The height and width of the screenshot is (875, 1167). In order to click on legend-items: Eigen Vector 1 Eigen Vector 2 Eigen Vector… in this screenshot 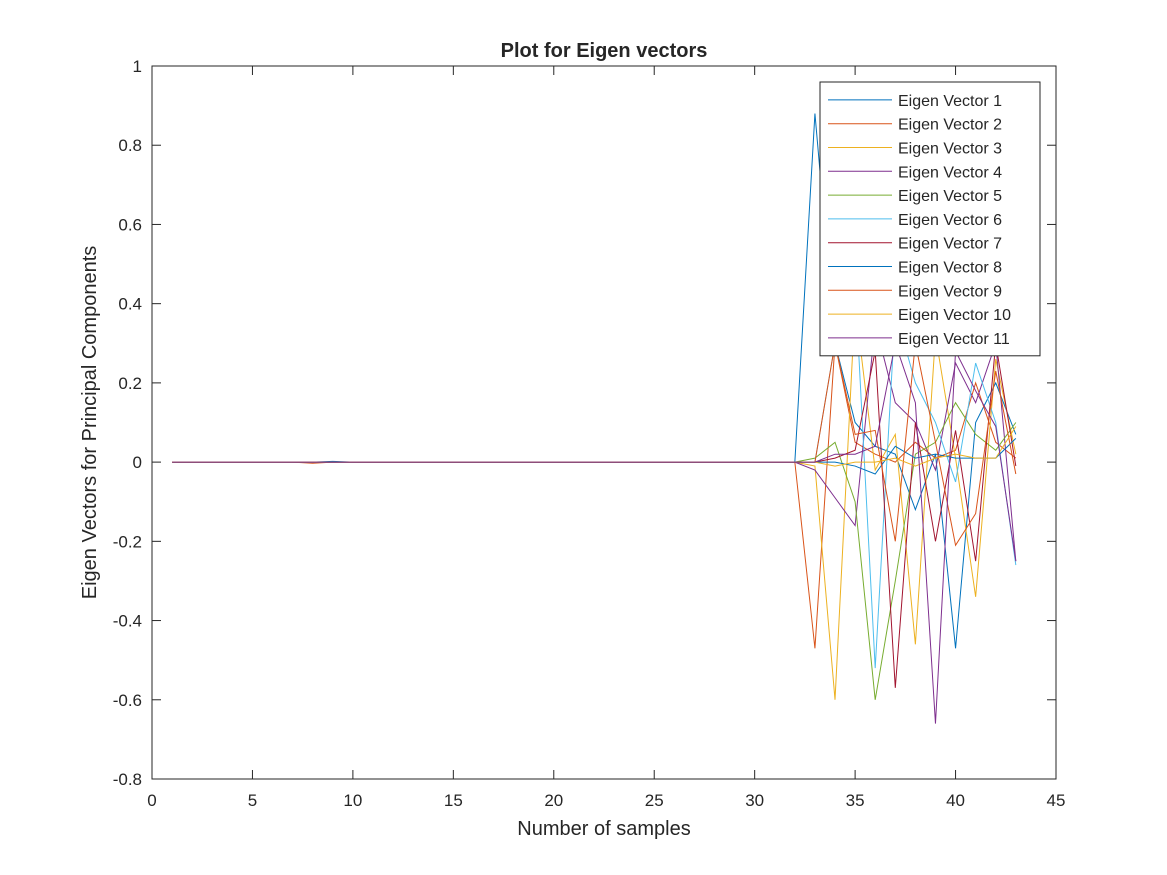, I will do `click(919, 220)`.